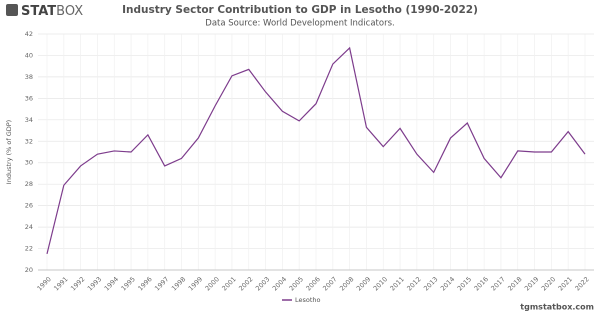 Image resolution: width=600 pixels, height=314 pixels. I want to click on y-tick-label: 28, so click(29, 184).